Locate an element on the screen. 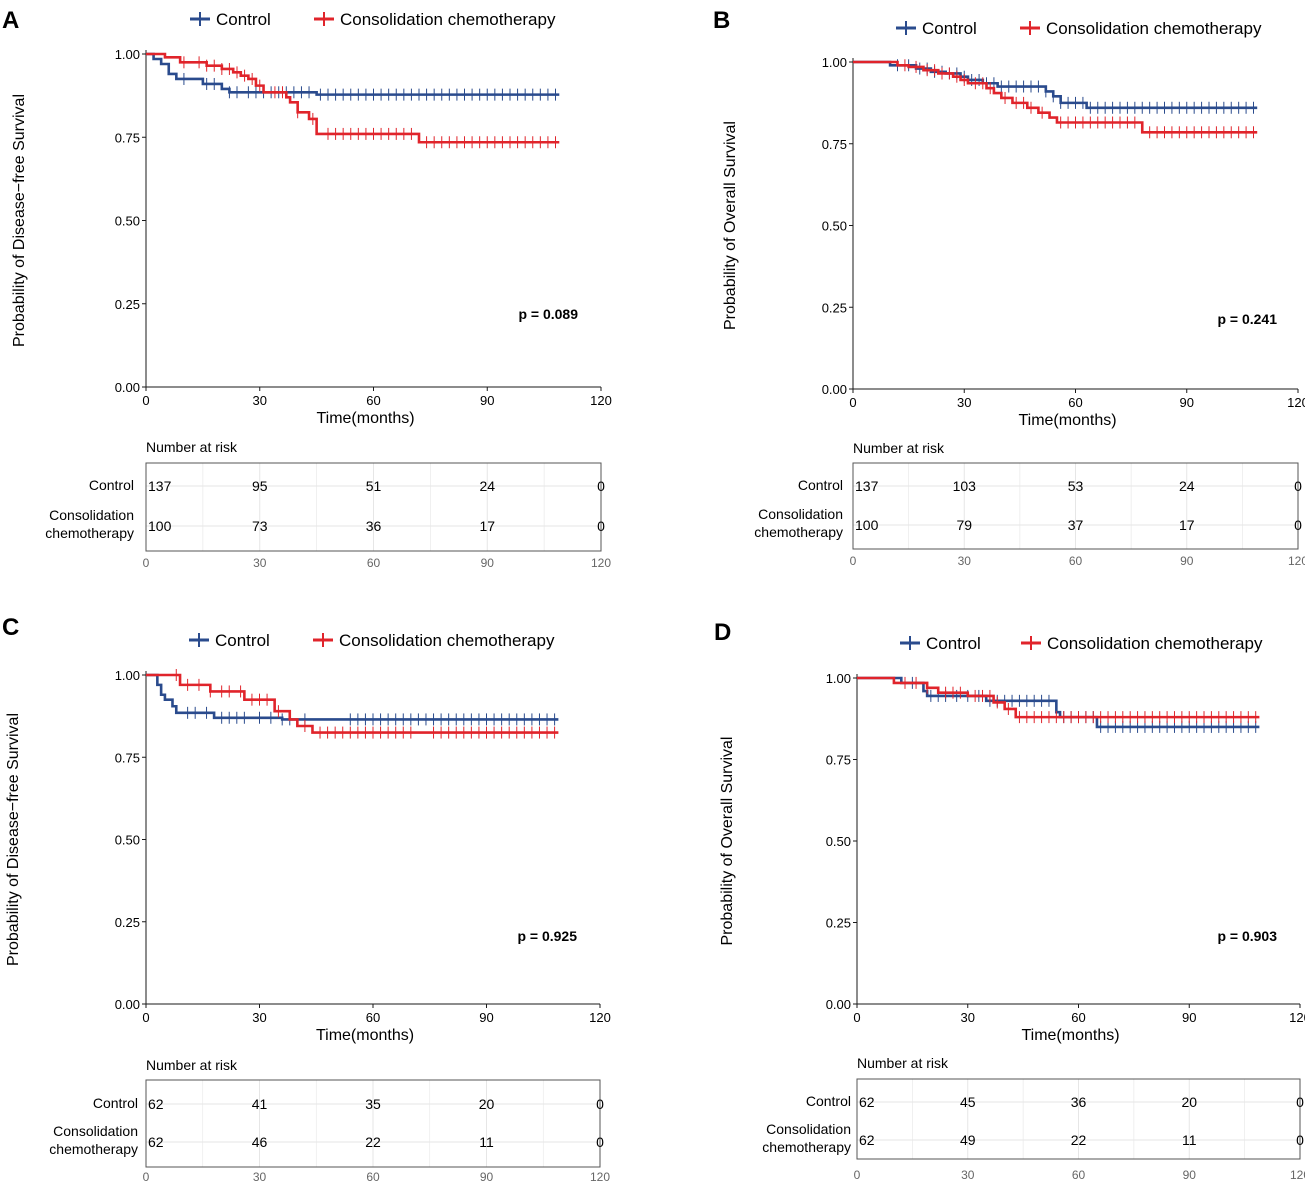 The width and height of the screenshot is (1305, 1186). risk-count: 17 is located at coordinates (1187, 525).